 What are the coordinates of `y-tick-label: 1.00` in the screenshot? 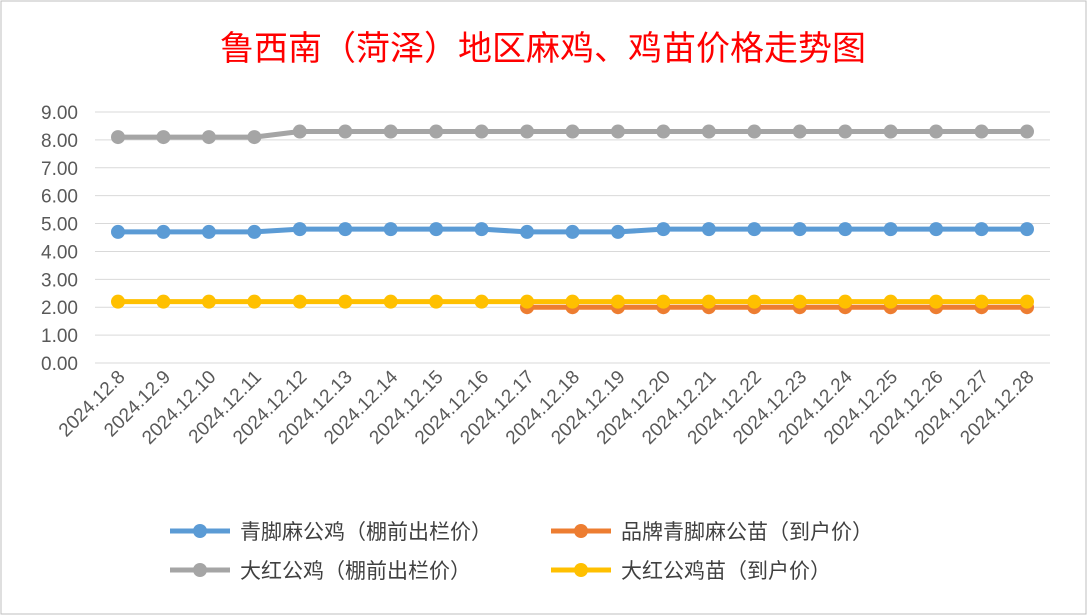 It's located at (59, 336).